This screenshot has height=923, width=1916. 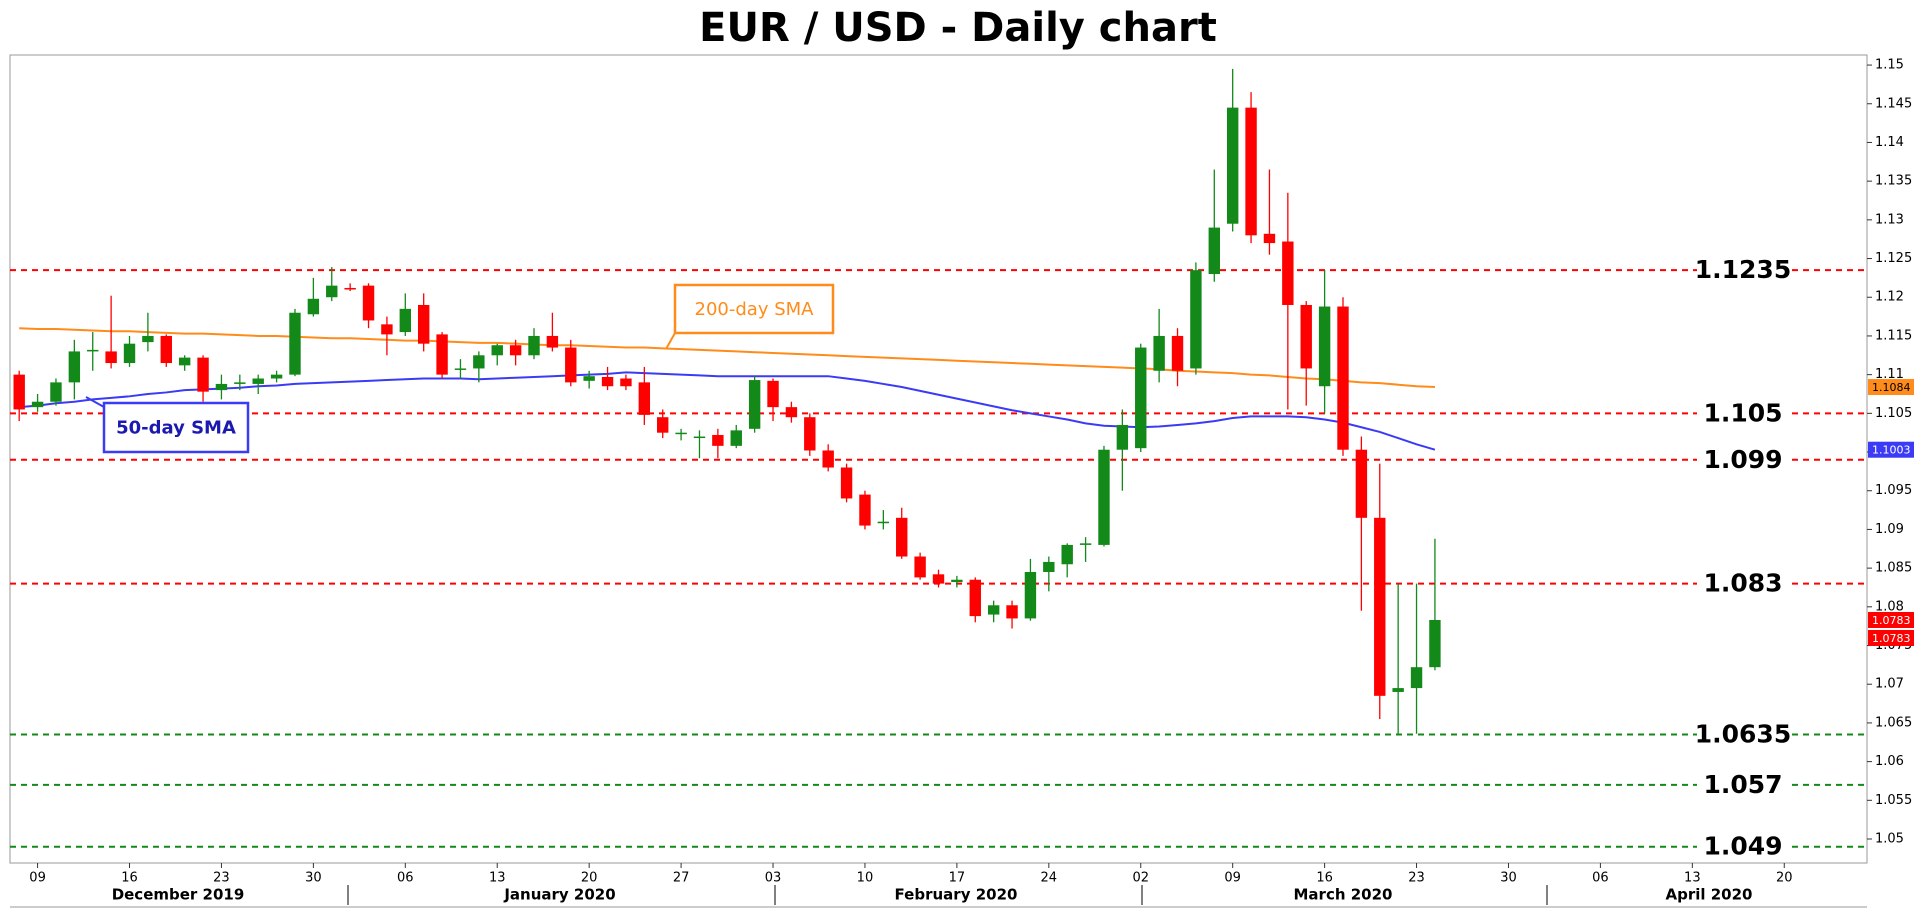 I want to click on y-tick-label: 1.095, so click(x=1893, y=490).